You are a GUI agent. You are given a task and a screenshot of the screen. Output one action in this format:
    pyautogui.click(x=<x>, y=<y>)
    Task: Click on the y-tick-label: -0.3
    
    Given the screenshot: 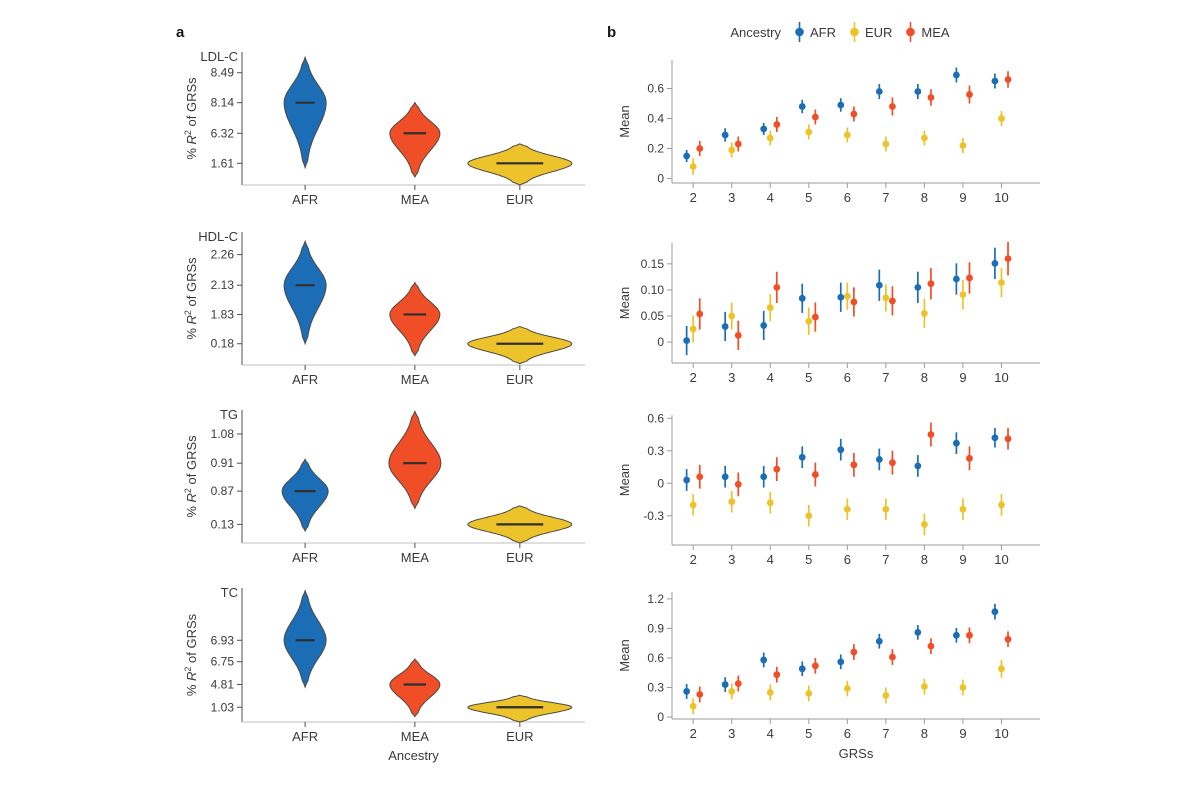 What is the action you would take?
    pyautogui.click(x=653, y=516)
    